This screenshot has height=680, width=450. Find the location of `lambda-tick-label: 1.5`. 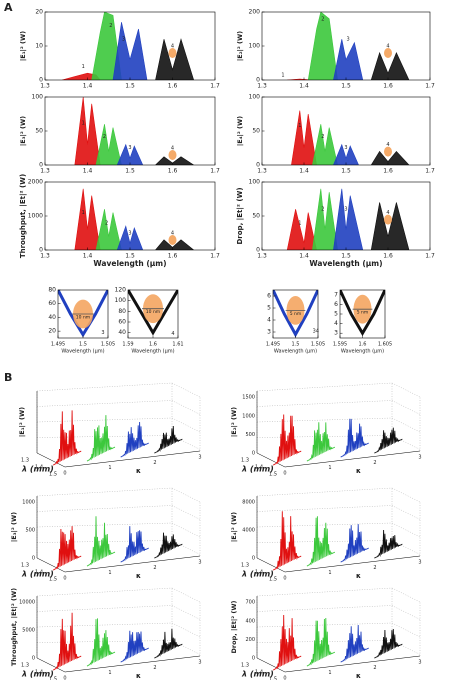

lambda-tick-label: 1.5 is located at coordinates (53, 580).